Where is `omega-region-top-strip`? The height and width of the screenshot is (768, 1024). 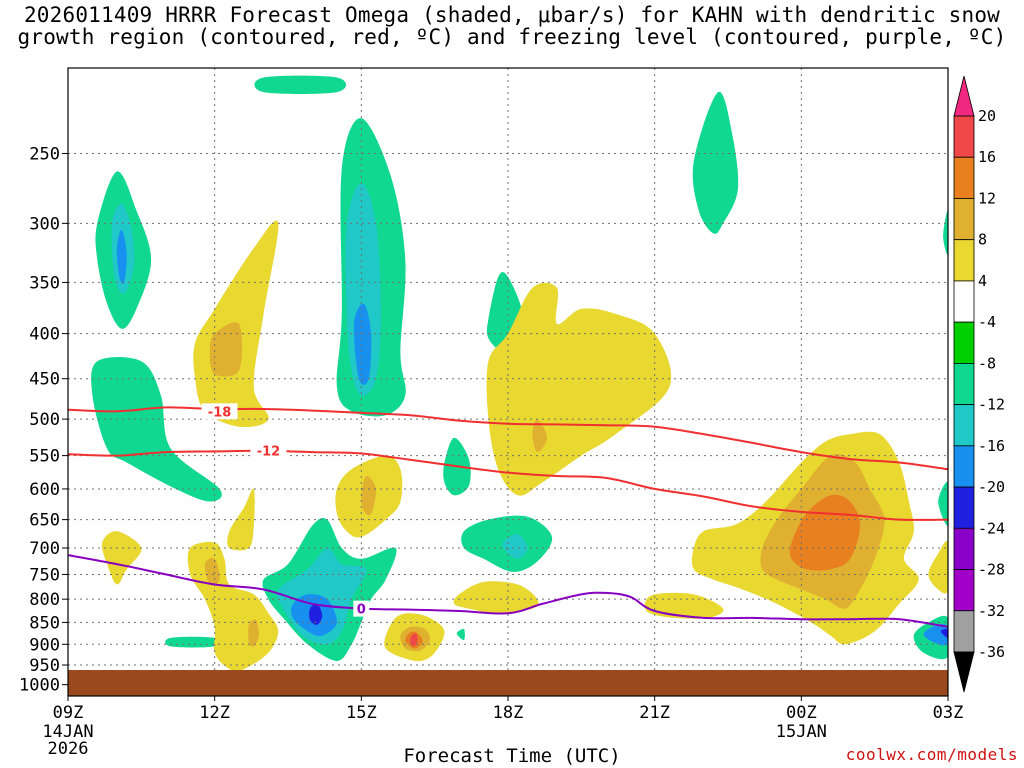
omega-region-top-strip is located at coordinates (300, 84).